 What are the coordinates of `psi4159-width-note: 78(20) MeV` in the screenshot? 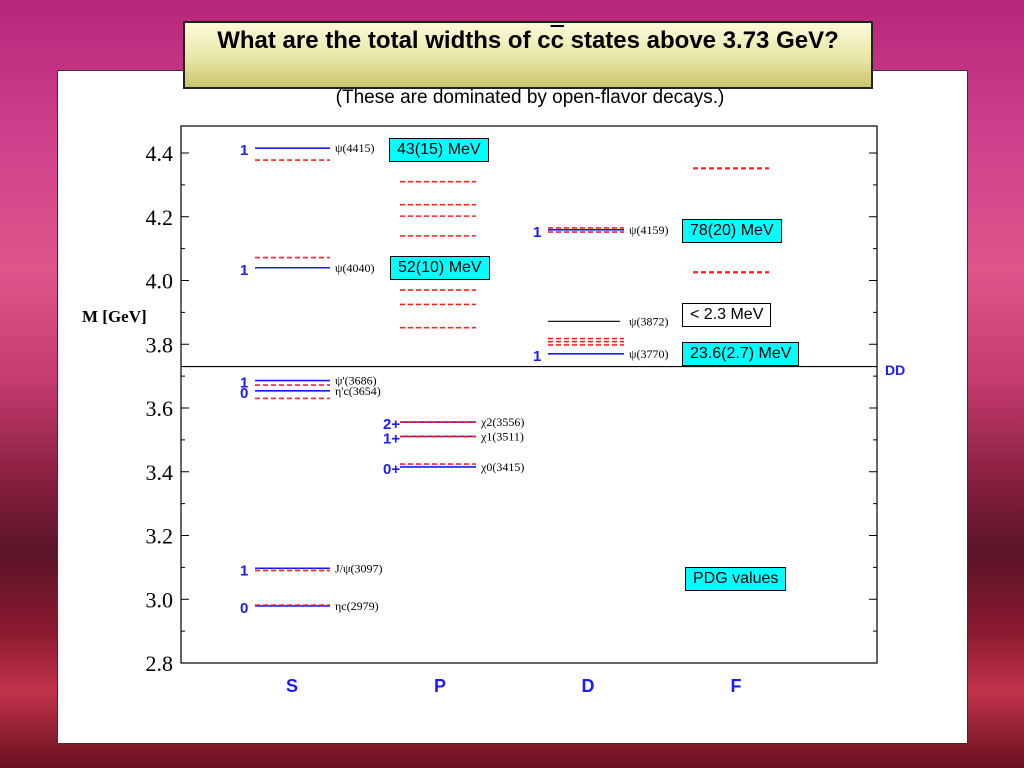 It's located at (732, 231).